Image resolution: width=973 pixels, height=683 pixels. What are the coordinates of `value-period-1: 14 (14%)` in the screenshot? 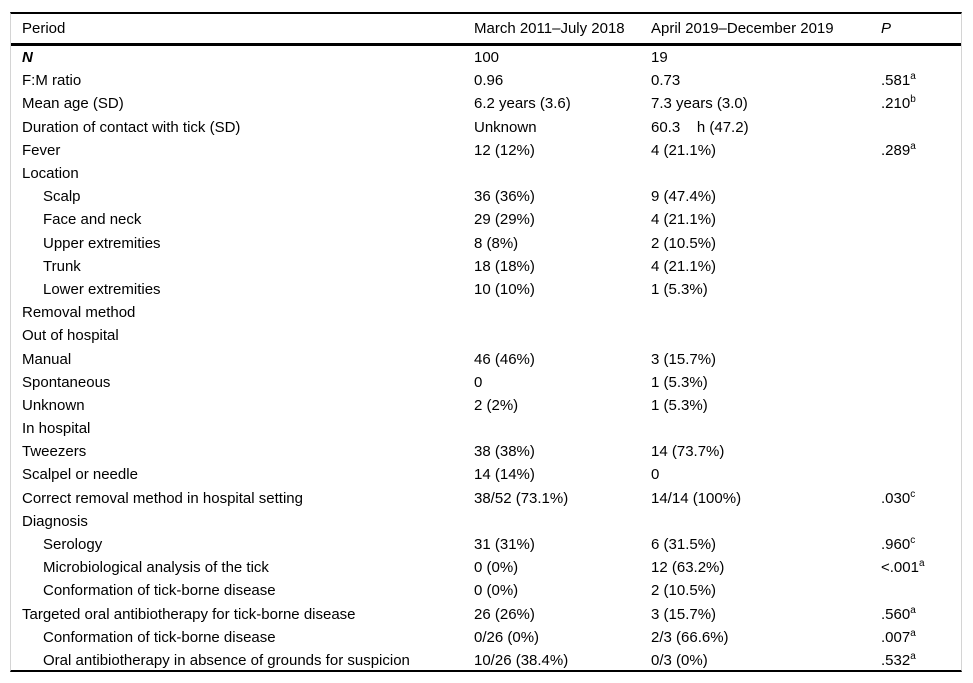 It's located at (504, 475).